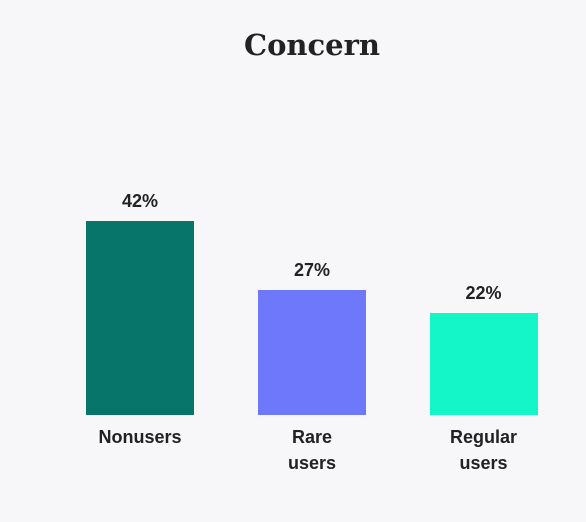 Image resolution: width=586 pixels, height=522 pixels. What do you see at coordinates (140, 437) in the screenshot?
I see `x-tick-label: Nonusers` at bounding box center [140, 437].